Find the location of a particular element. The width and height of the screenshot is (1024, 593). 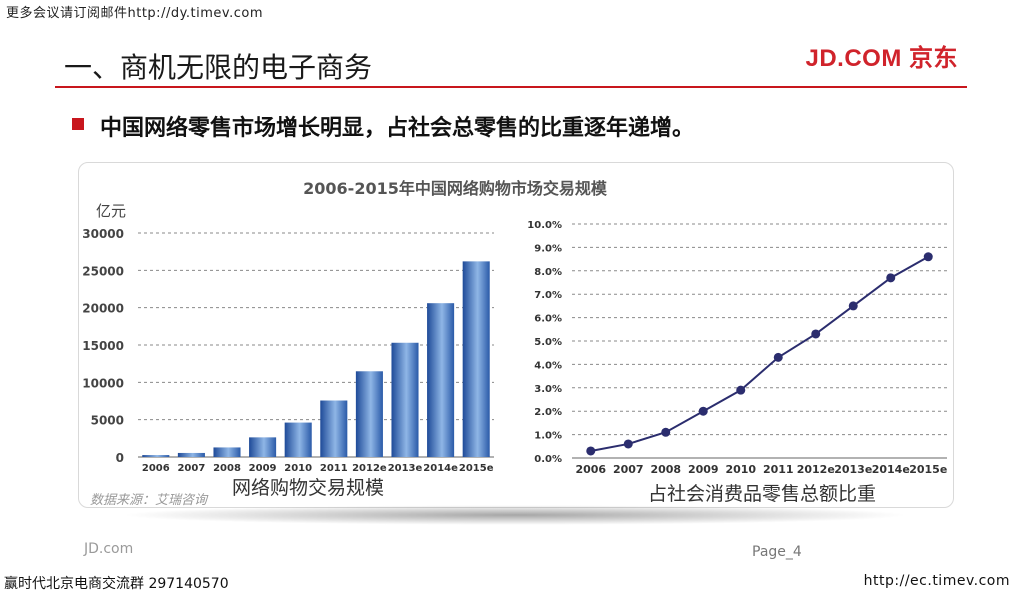

page-number: Page_4 is located at coordinates (777, 552).